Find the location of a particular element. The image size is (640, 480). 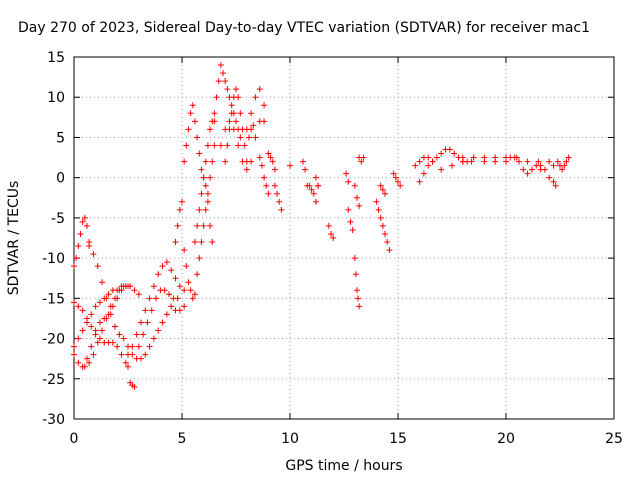

y-tick-label: -15 is located at coordinates (53, 299).